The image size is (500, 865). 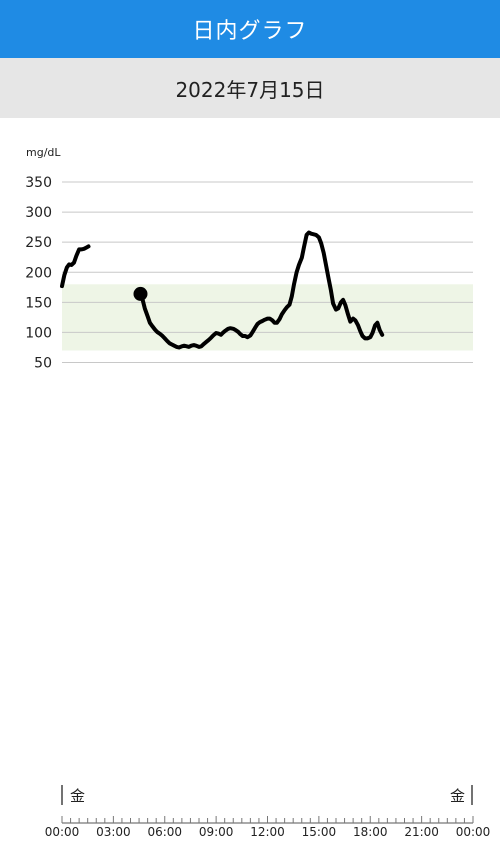 I want to click on header-title: 日内グラフ, so click(x=250, y=31).